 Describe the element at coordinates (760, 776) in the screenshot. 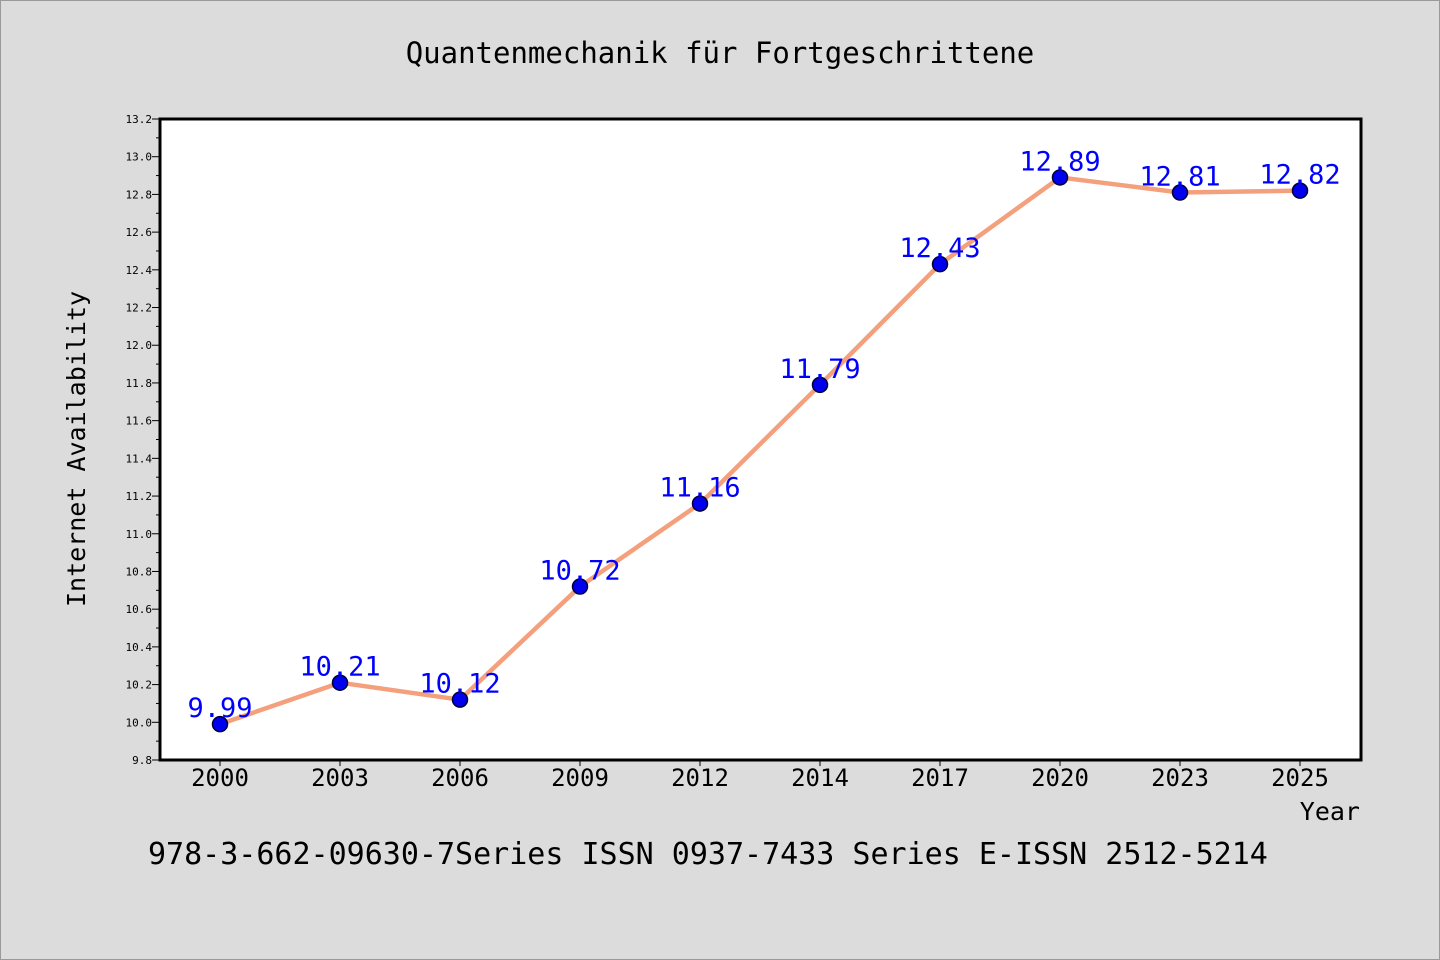

I see `x-axis: 2000 2003 2006 2009 2012 2014 2017 2020 2023 2025` at that location.